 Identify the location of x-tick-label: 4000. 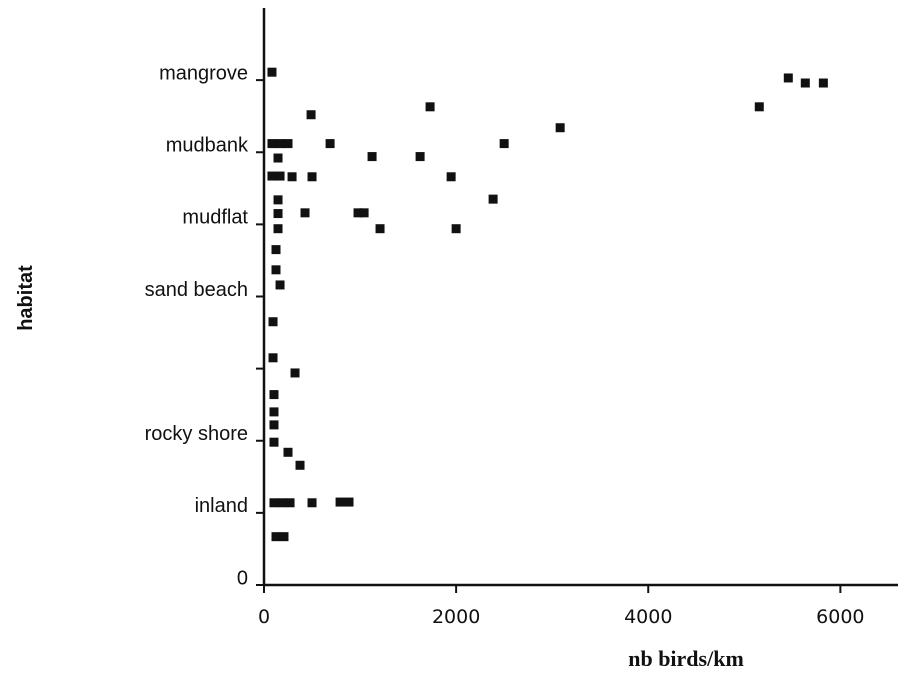
(648, 617).